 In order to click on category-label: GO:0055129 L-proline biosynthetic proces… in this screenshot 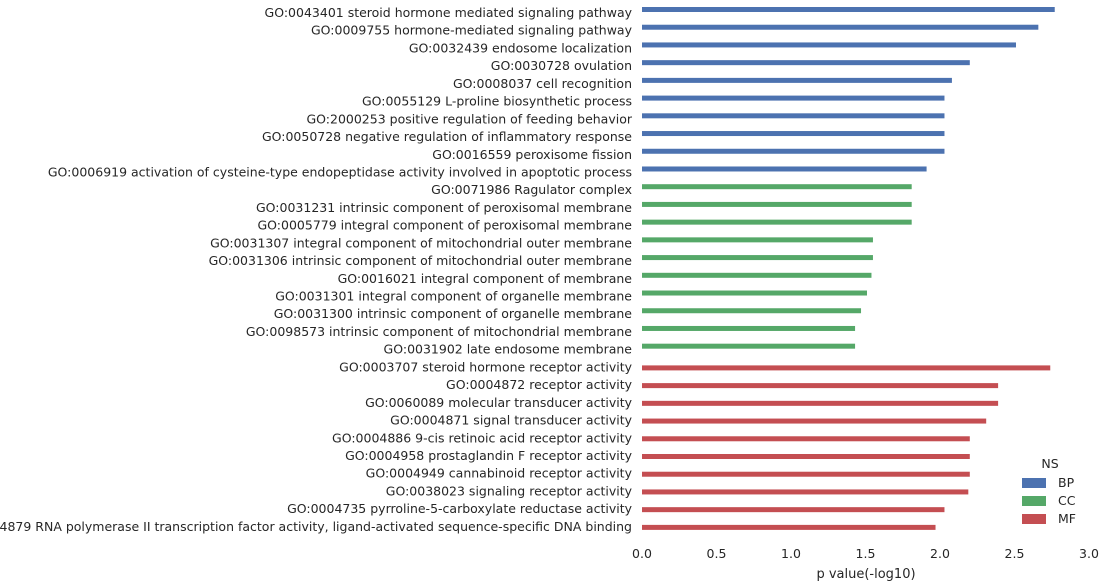, I will do `click(497, 101)`.